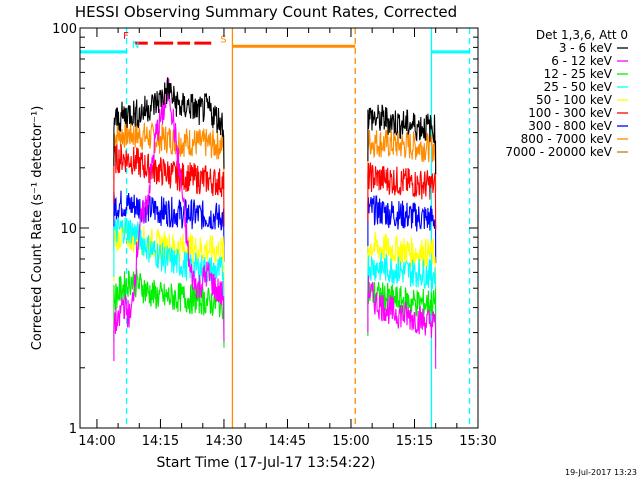 This screenshot has height=480, width=640. I want to click on legend-entry-label: 3 - 6 keV, so click(586, 48).